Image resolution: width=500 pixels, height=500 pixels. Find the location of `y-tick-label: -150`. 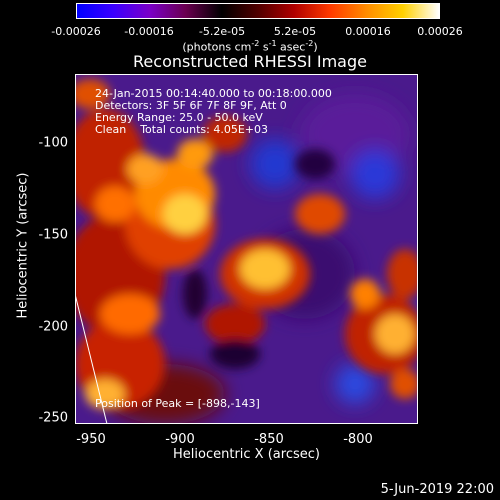

y-tick-label: -150 is located at coordinates (53, 235).